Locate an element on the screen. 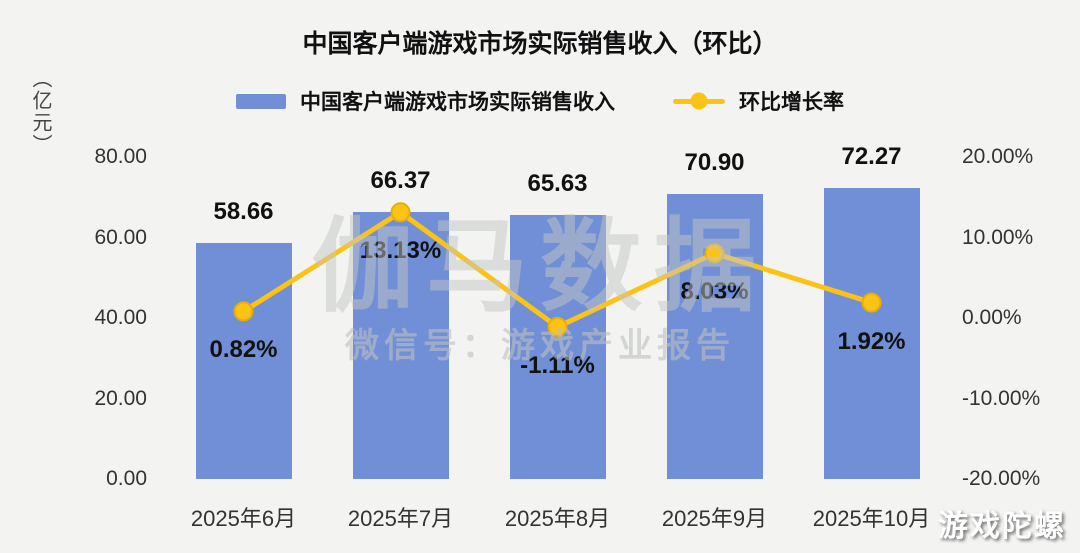  y-axis-label-right: -20.00% is located at coordinates (1001, 478).